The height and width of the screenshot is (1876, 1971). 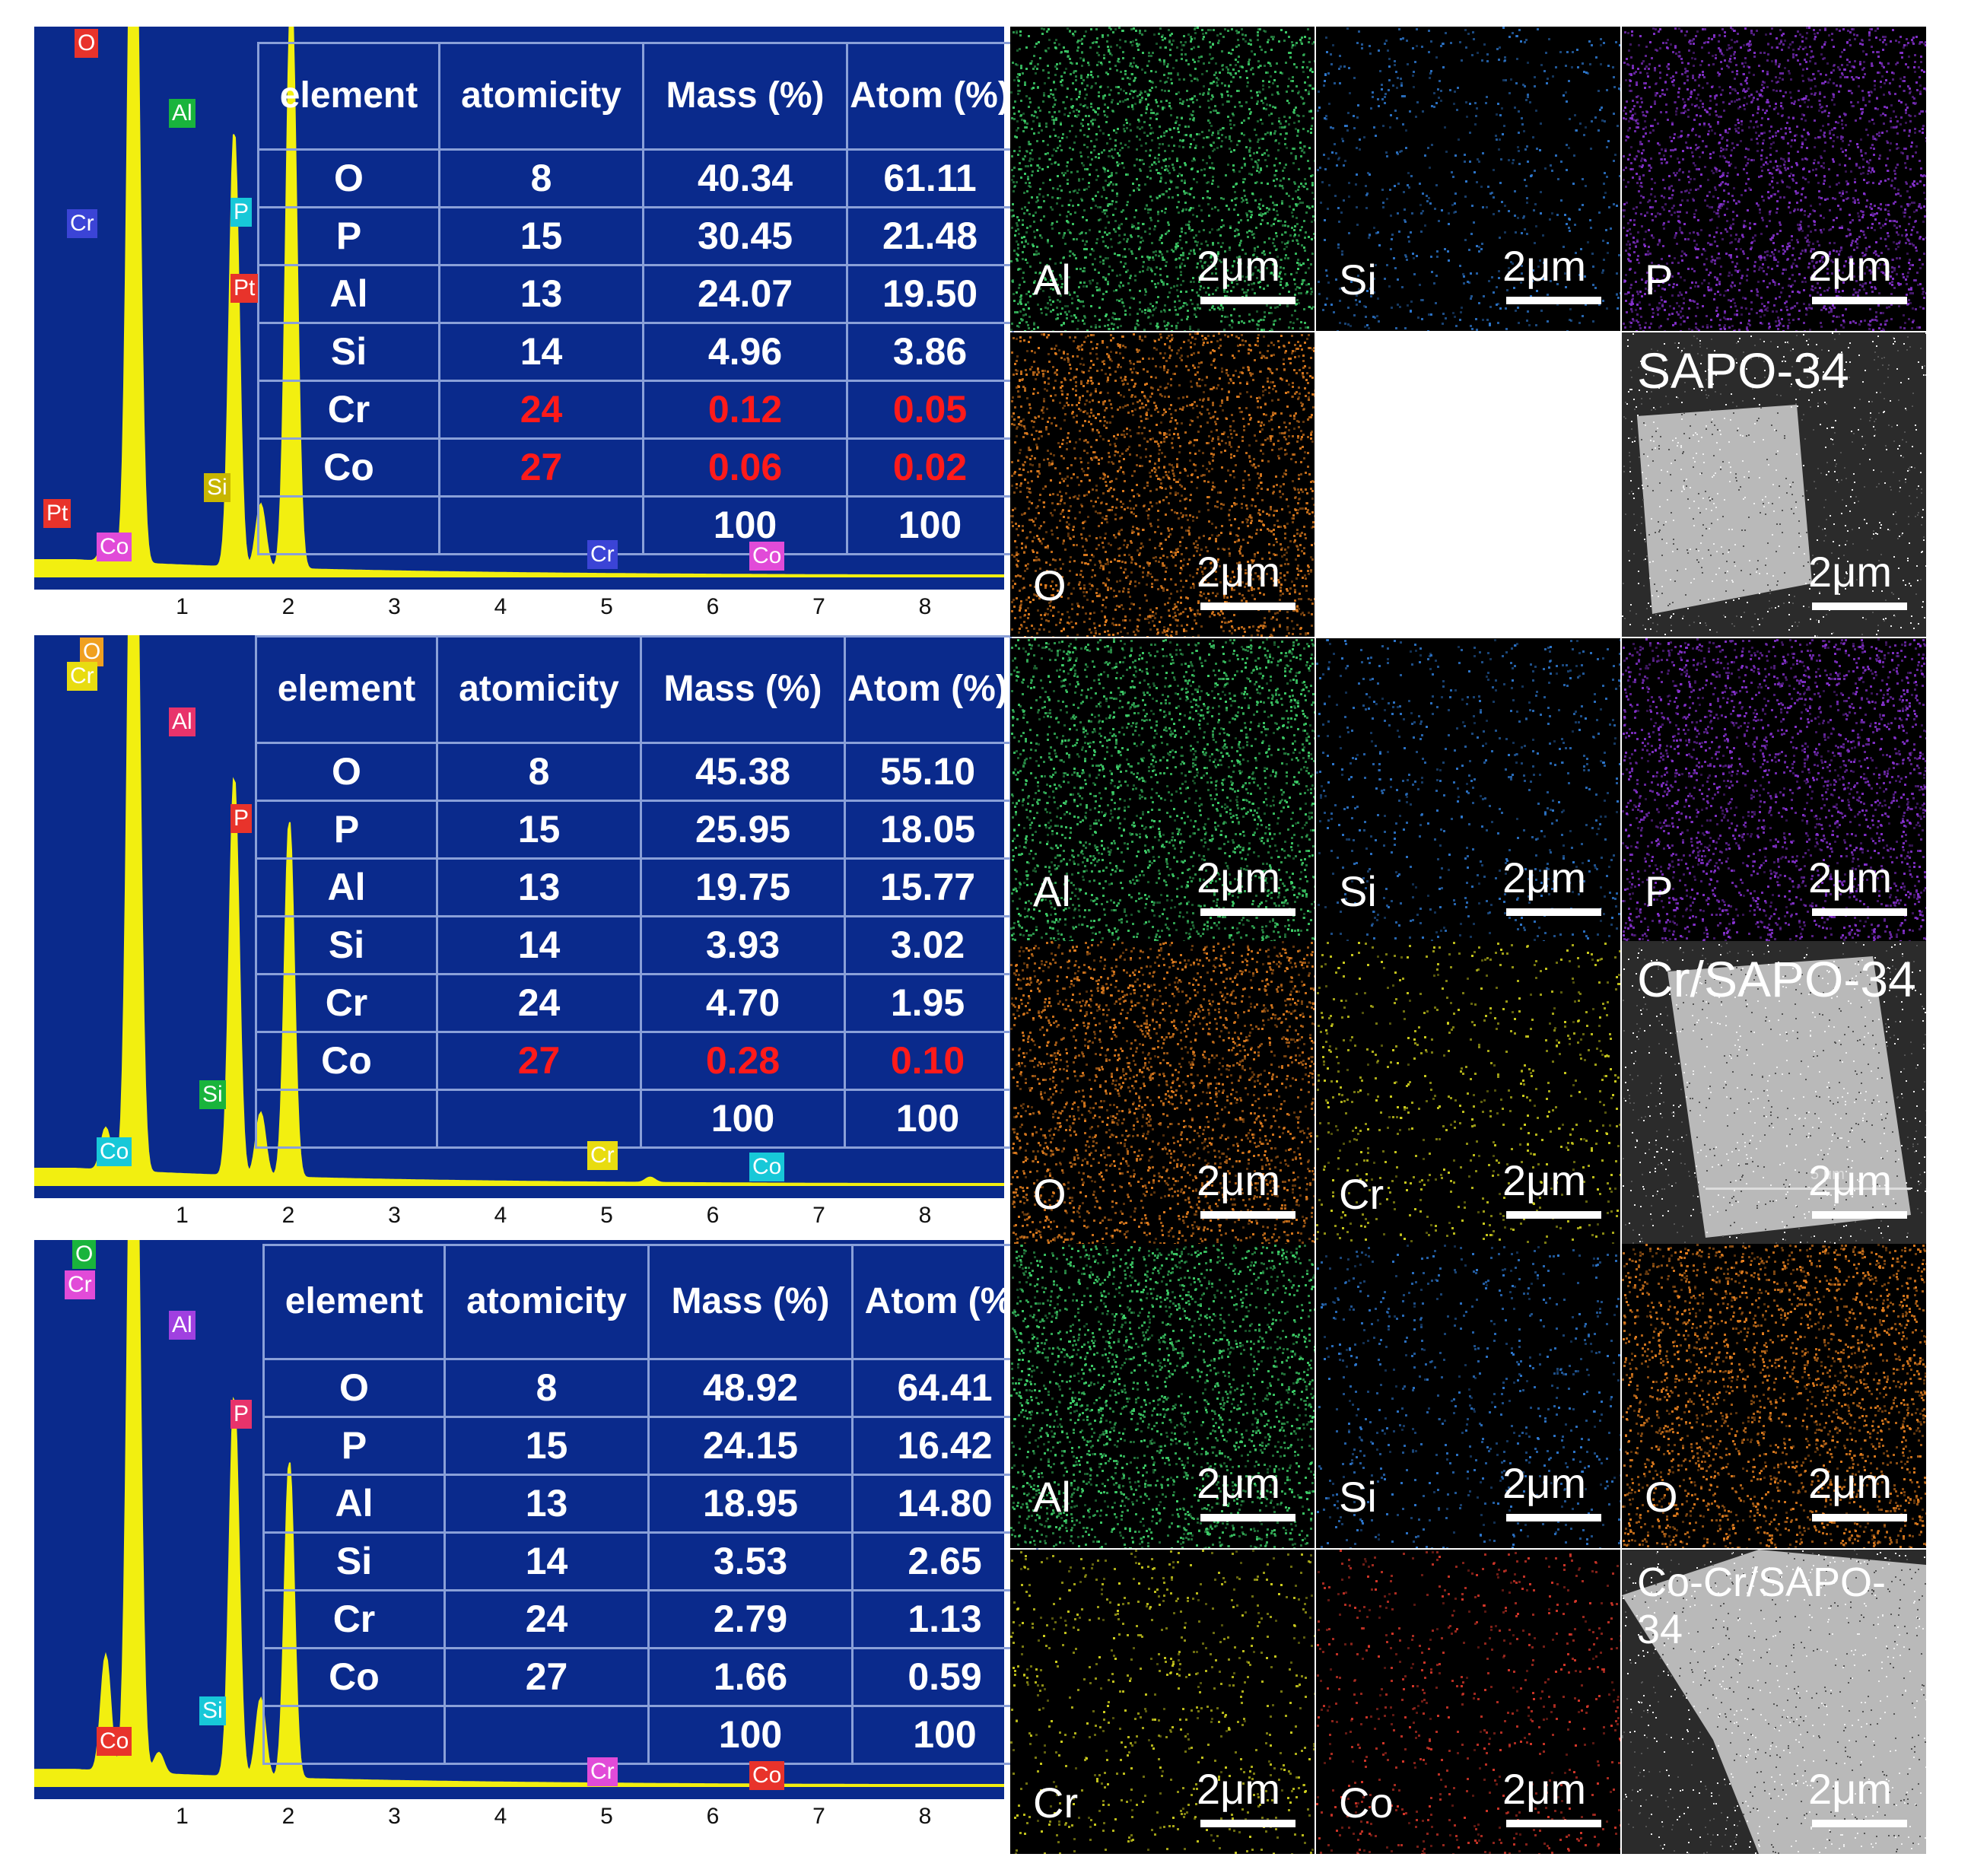 What do you see at coordinates (930, 468) in the screenshot?
I see `table-cell-atom: 0.02` at bounding box center [930, 468].